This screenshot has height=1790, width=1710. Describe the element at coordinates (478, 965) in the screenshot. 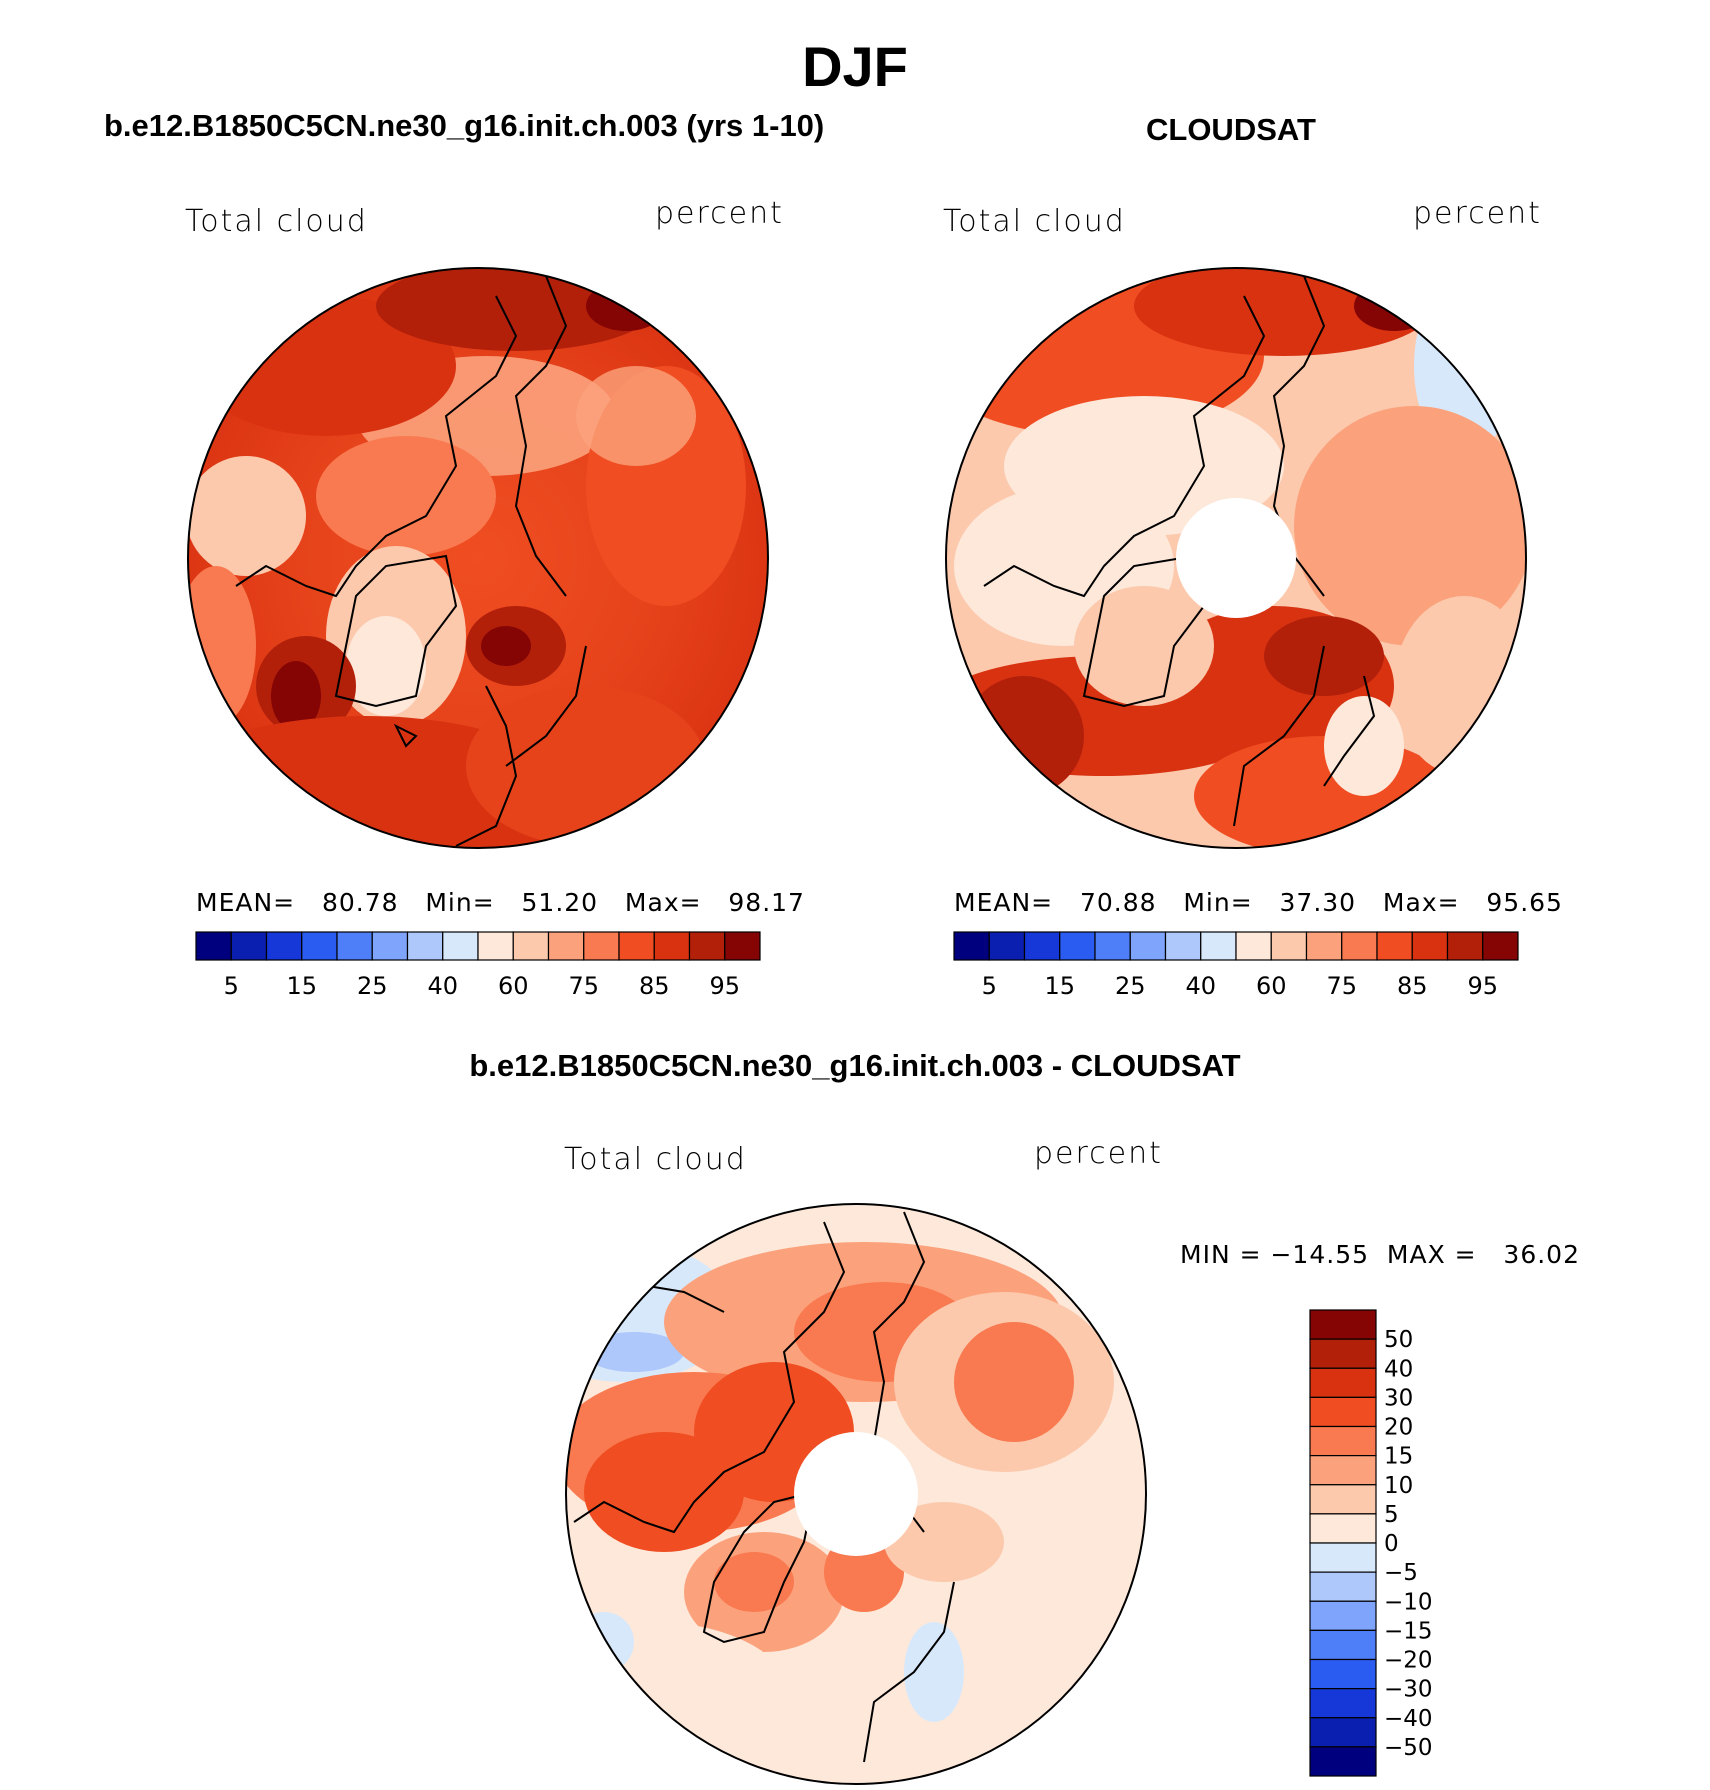

I see `model-colorbar: 5 15 25 40 60 75 85 95` at that location.